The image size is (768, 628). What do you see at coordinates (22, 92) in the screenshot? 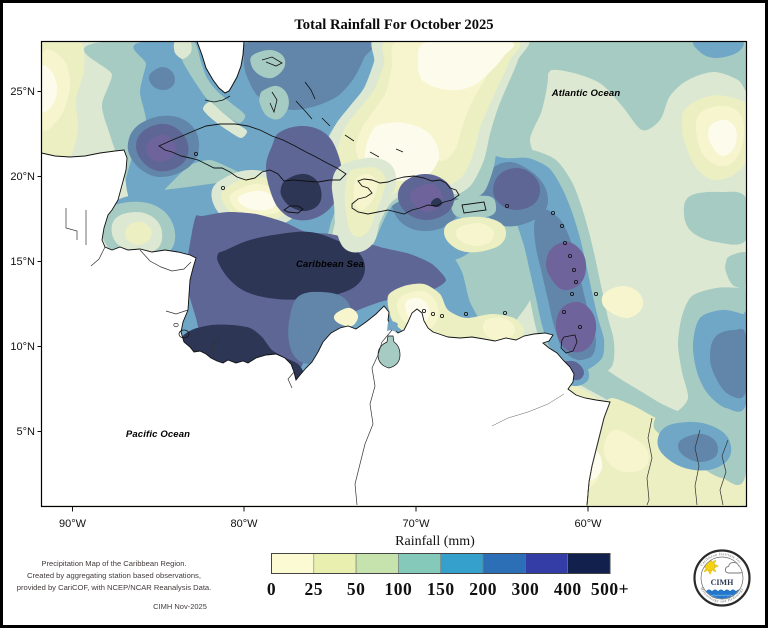
I see `svg-text: 25°N` at bounding box center [22, 92].